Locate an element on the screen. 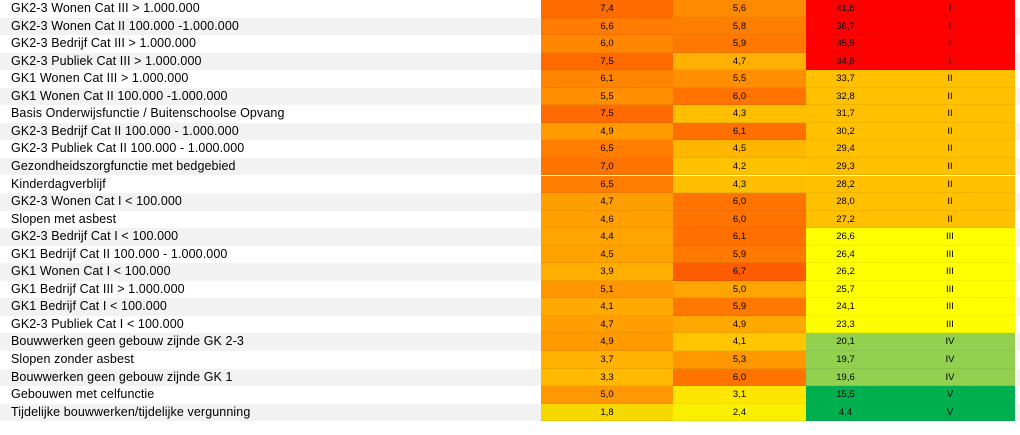  score-cell: 32,8 is located at coordinates (845, 96).